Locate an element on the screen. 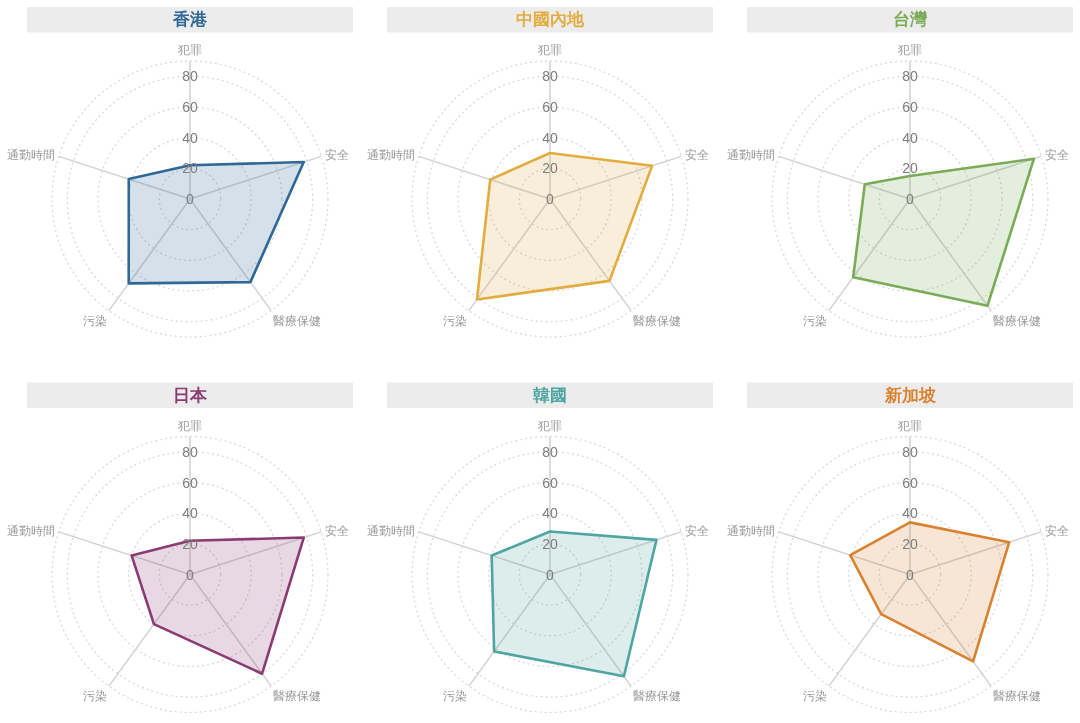 The image size is (1080, 723). title: 中國內地 is located at coordinates (550, 20).